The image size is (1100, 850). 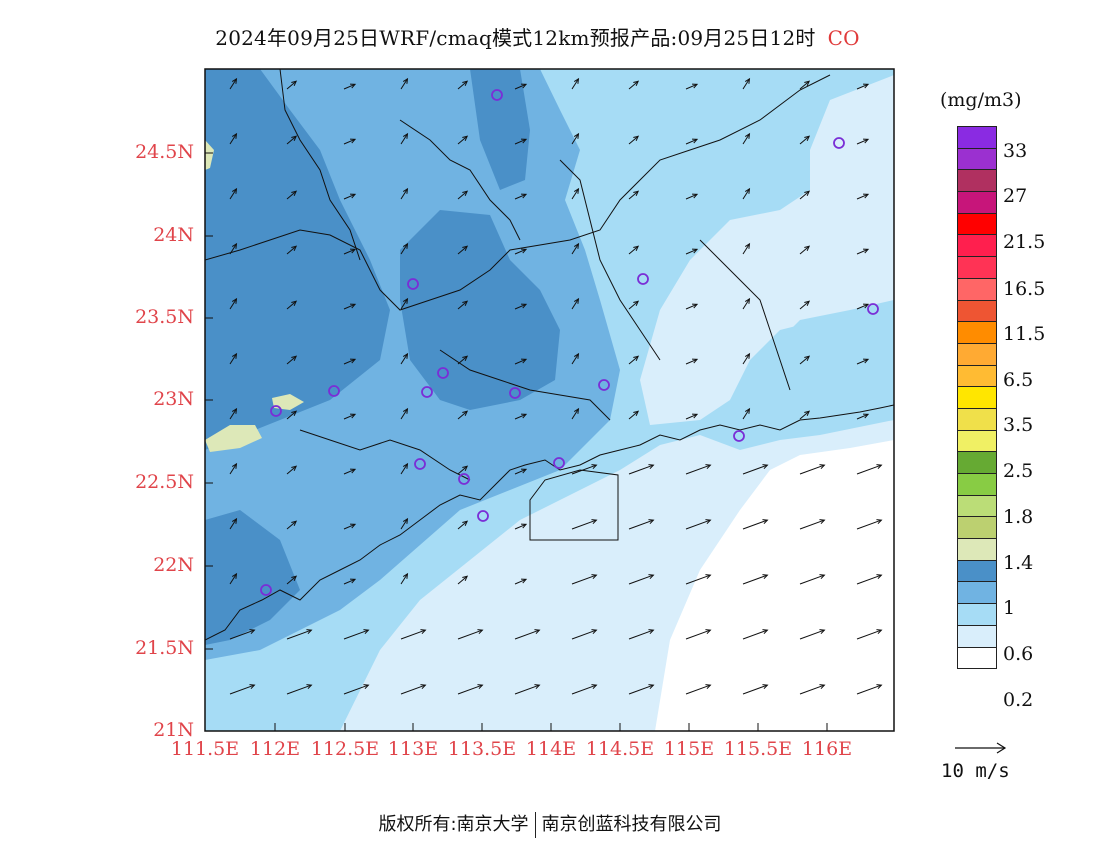 What do you see at coordinates (515, 38) in the screenshot?
I see `title-main: 2024年09月25日WRF/cmaq模式12km预报产品:09月25日12时` at bounding box center [515, 38].